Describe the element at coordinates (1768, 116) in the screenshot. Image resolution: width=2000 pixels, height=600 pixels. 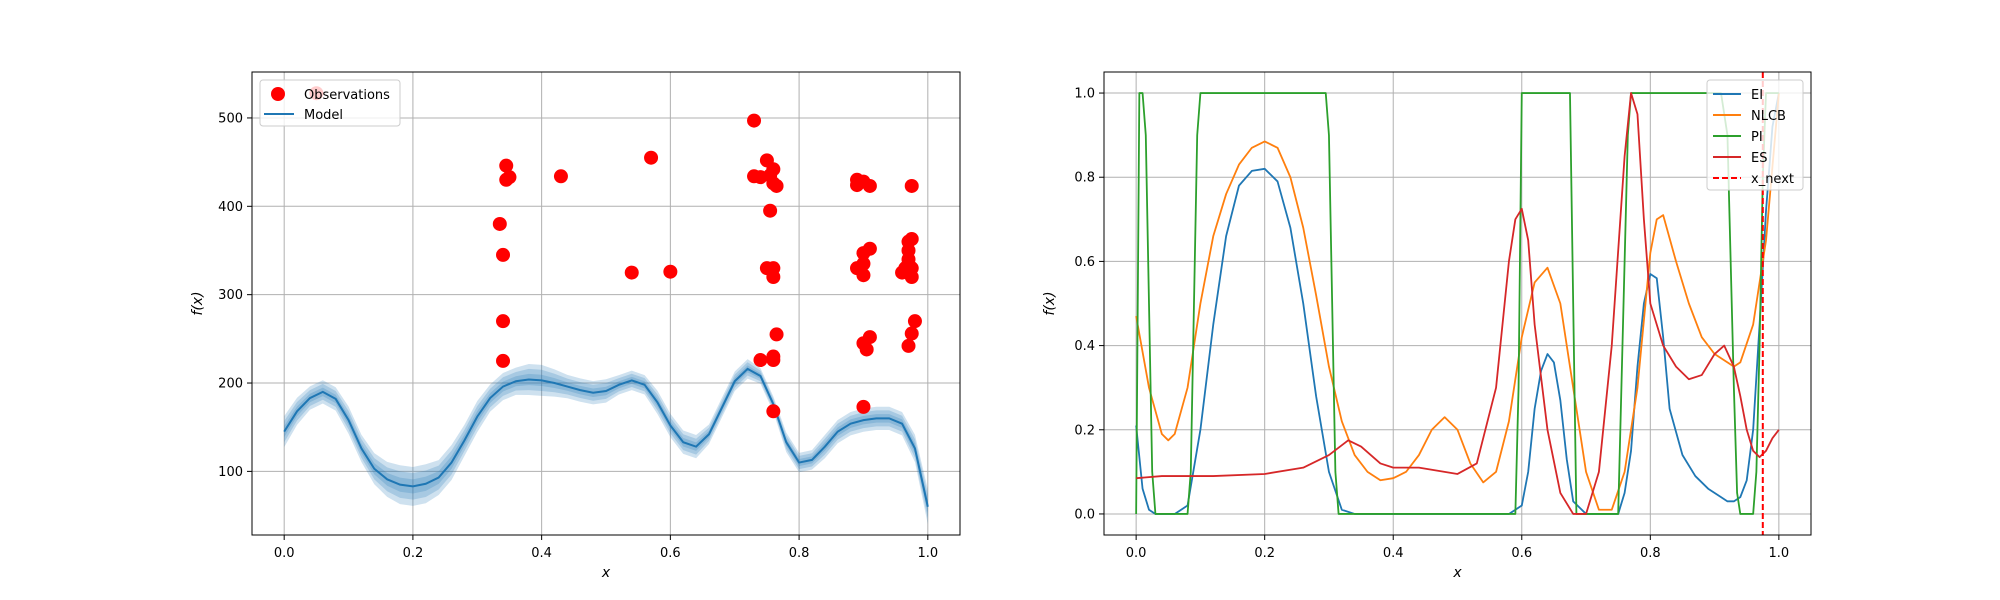
I see `legend-nlcb-label: NLCB` at that location.